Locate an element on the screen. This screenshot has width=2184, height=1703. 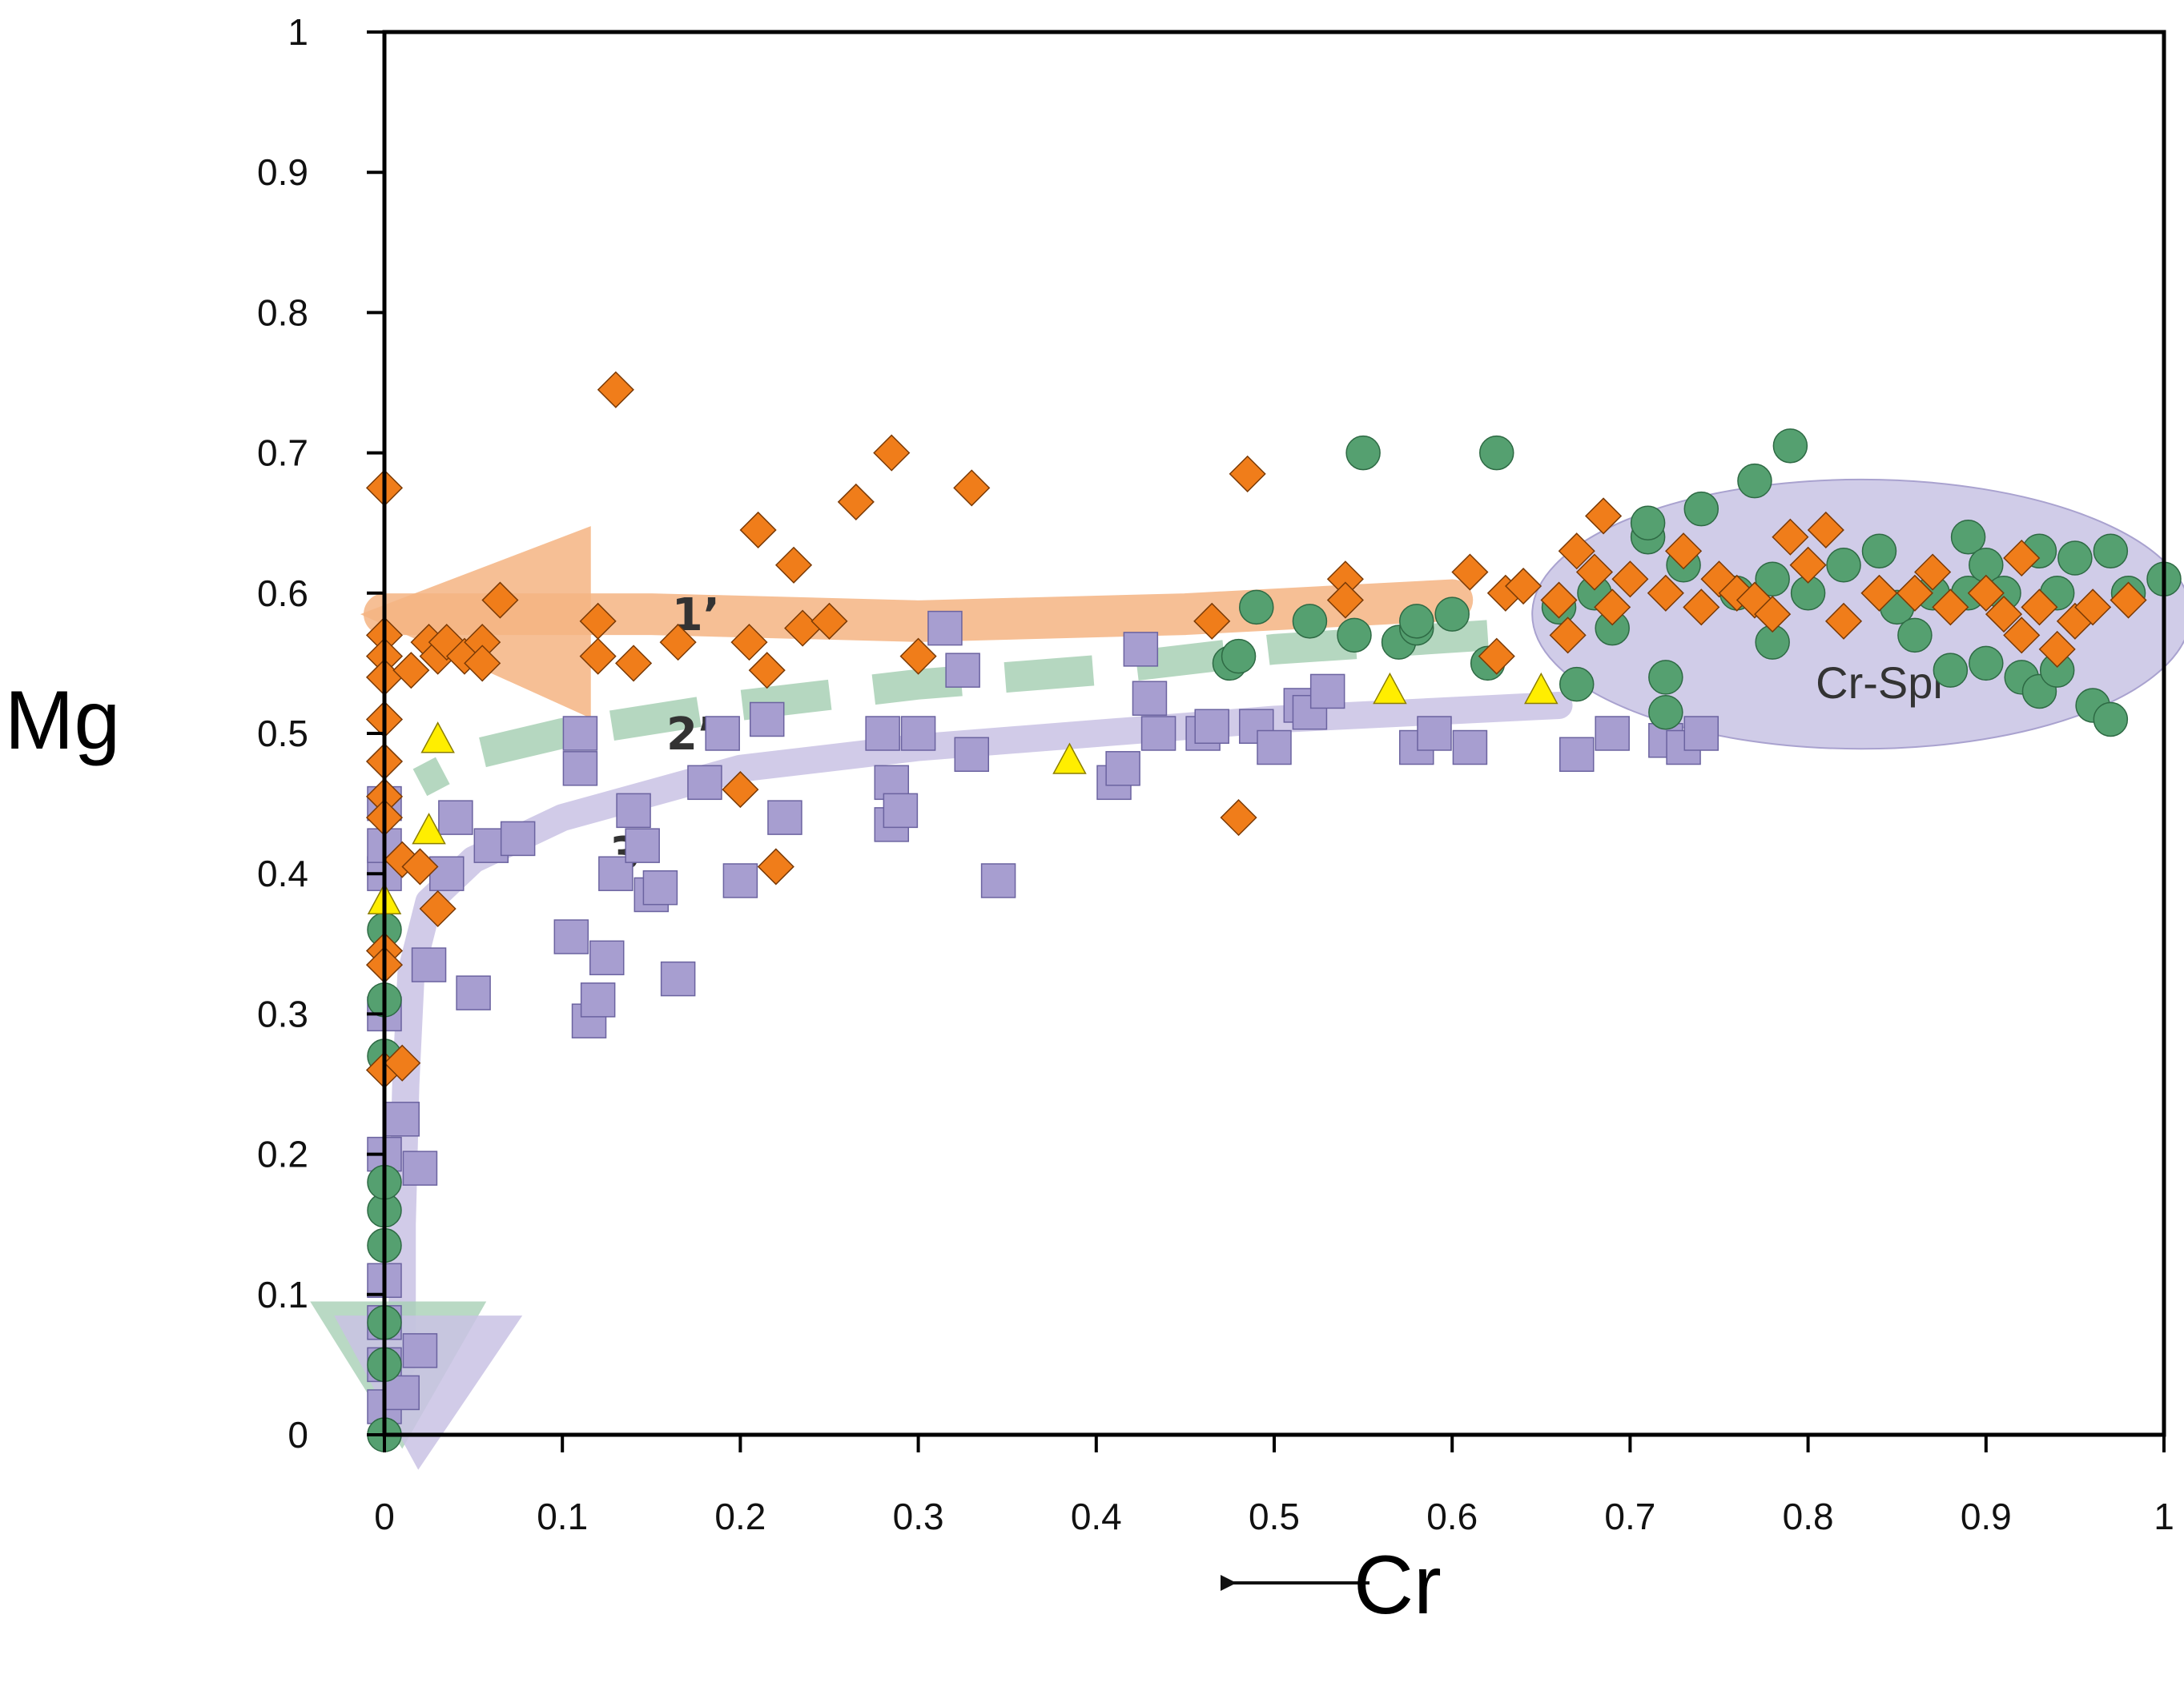
y-tick-label: 0.3 is located at coordinates (282, 1013).